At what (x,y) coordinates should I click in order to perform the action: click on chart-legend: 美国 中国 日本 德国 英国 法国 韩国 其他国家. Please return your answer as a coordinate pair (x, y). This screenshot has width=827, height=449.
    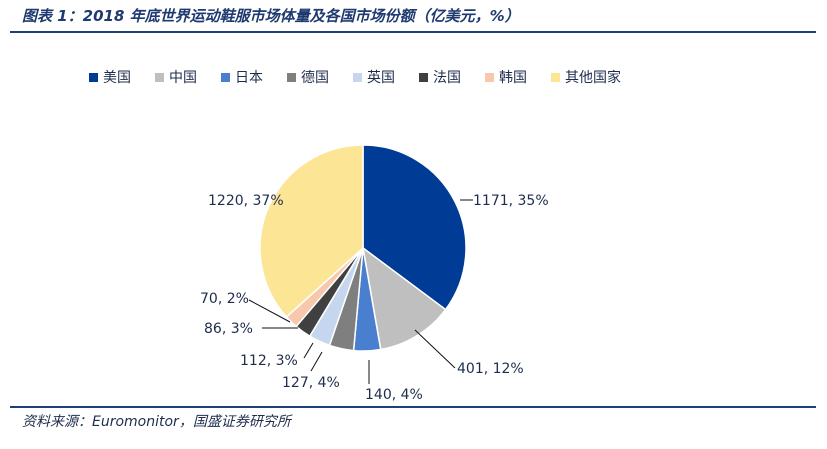
    Looking at the image, I should click on (367, 77).